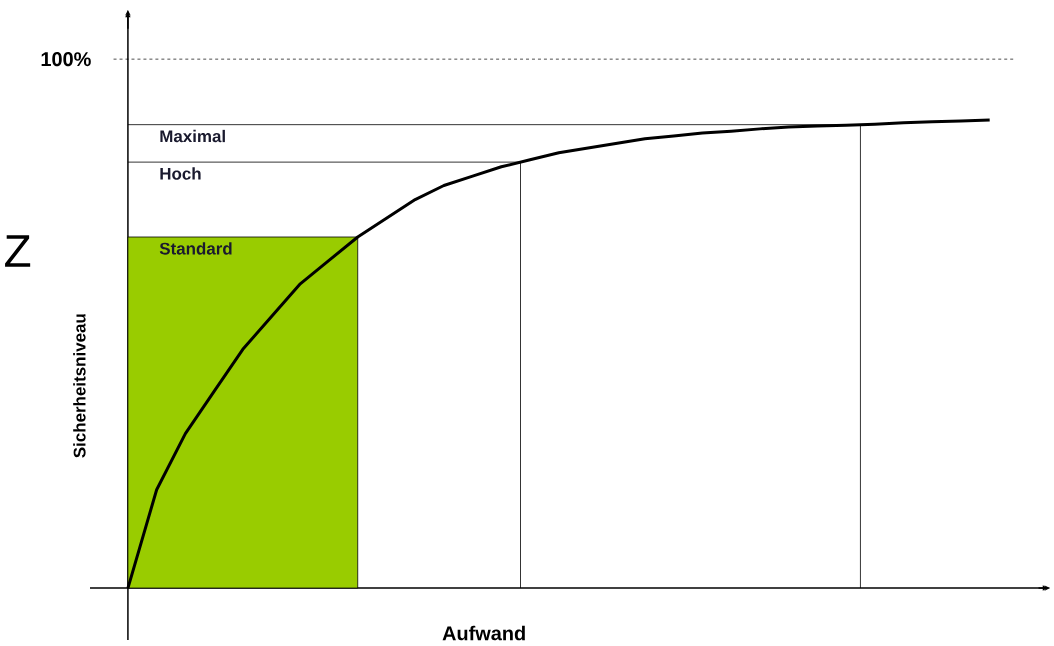  What do you see at coordinates (79, 386) in the screenshot?
I see `y-axis-title: Sicherheitsniveau` at bounding box center [79, 386].